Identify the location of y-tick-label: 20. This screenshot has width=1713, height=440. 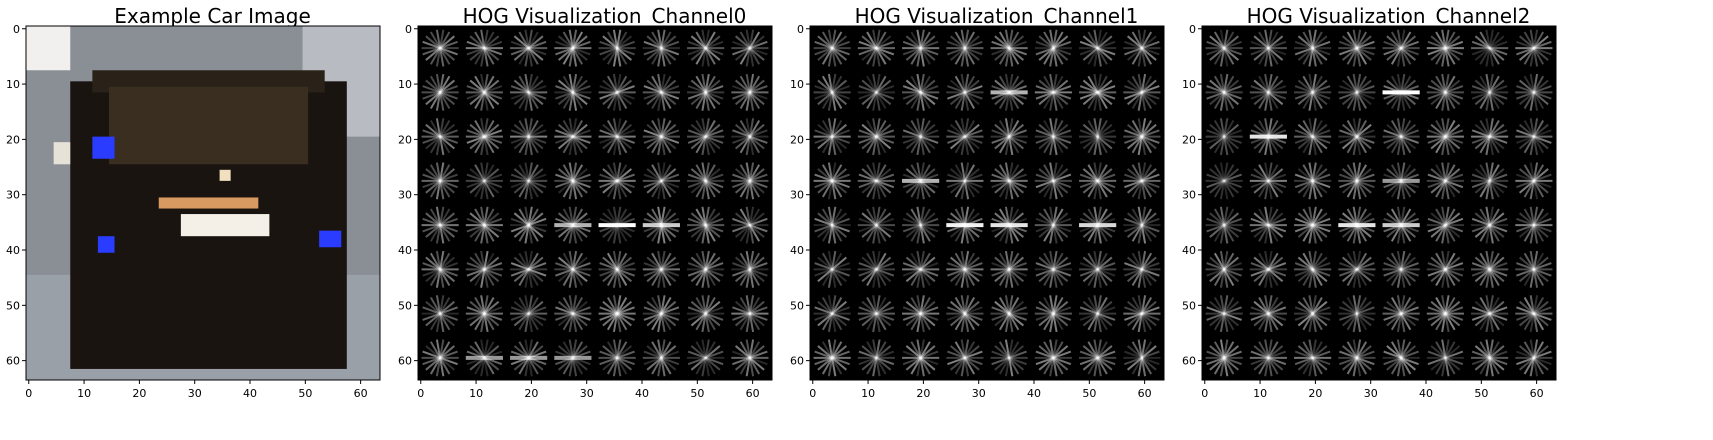
(405, 139).